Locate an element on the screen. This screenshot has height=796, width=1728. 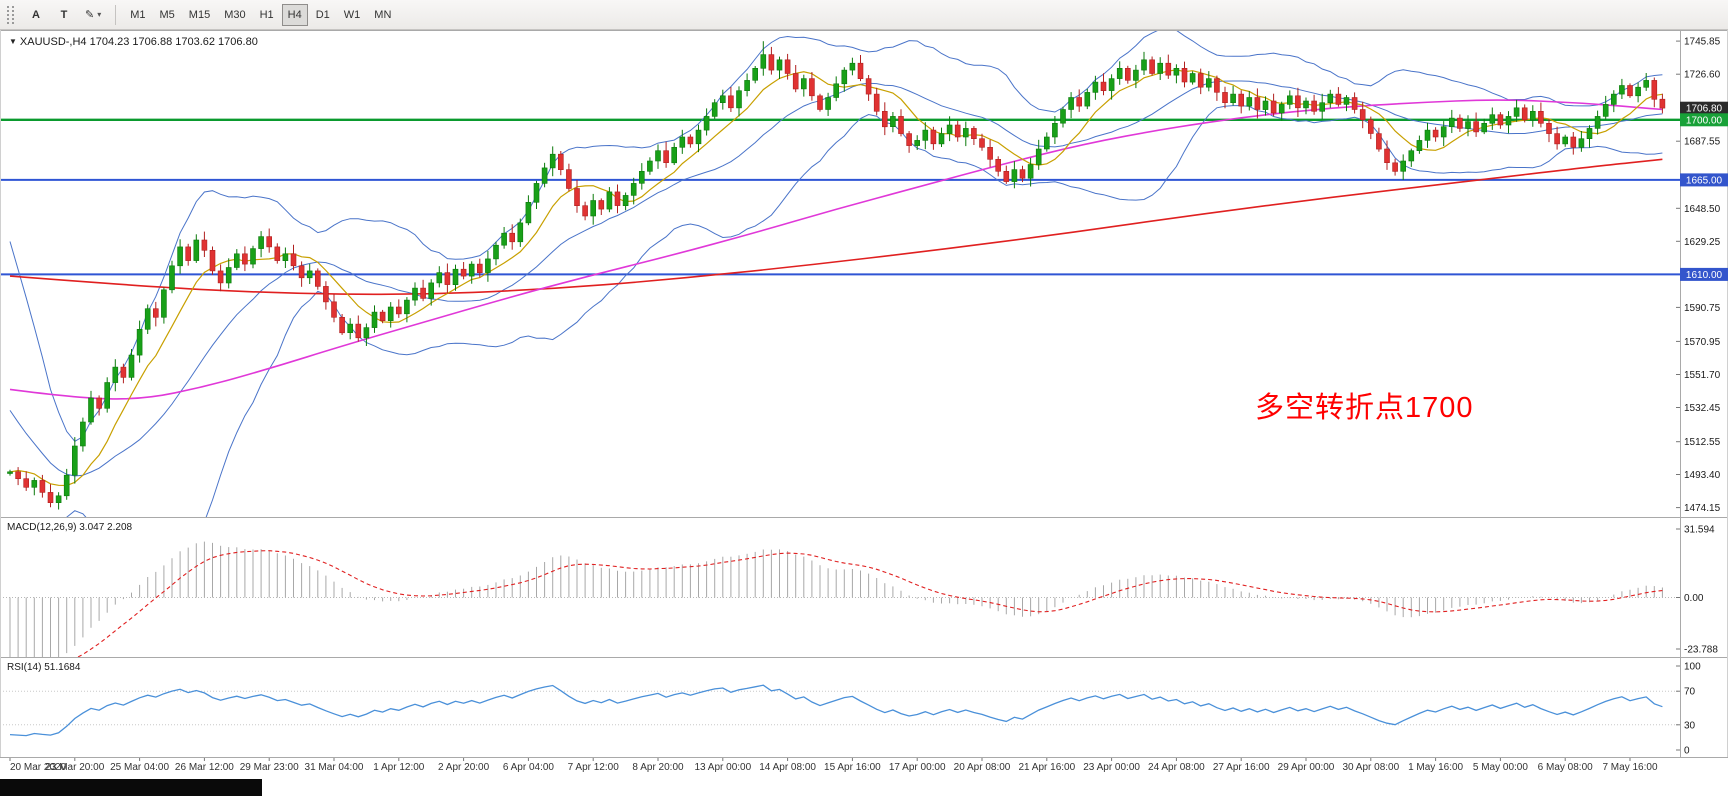
svg-text: 20 Apr 08:00 is located at coordinates (982, 767).